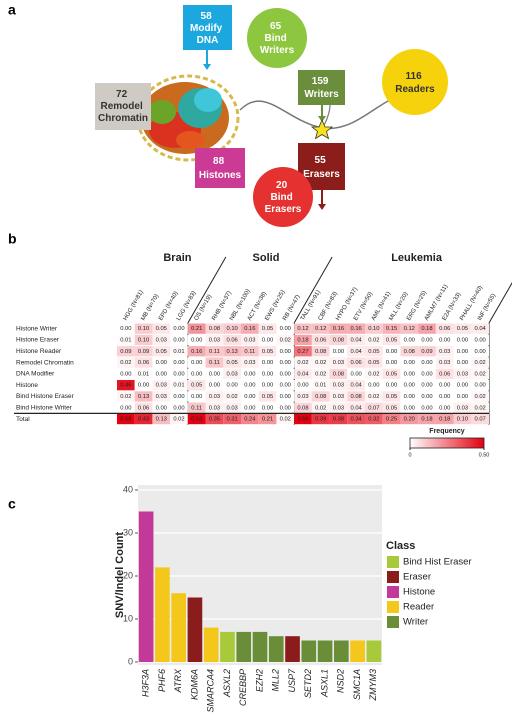 The image size is (512, 718). I want to click on x-tick-label: ASXL2, so click(227, 683).